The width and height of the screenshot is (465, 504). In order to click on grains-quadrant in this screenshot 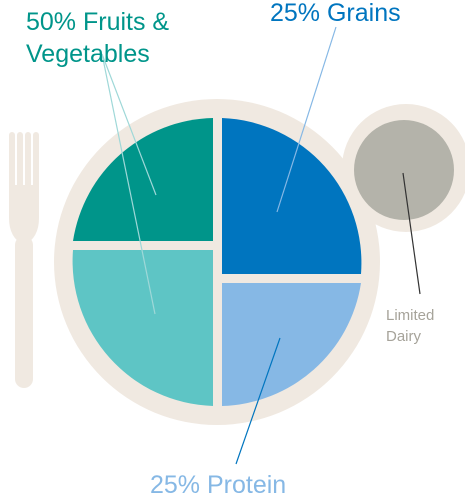, I will do `click(292, 196)`.